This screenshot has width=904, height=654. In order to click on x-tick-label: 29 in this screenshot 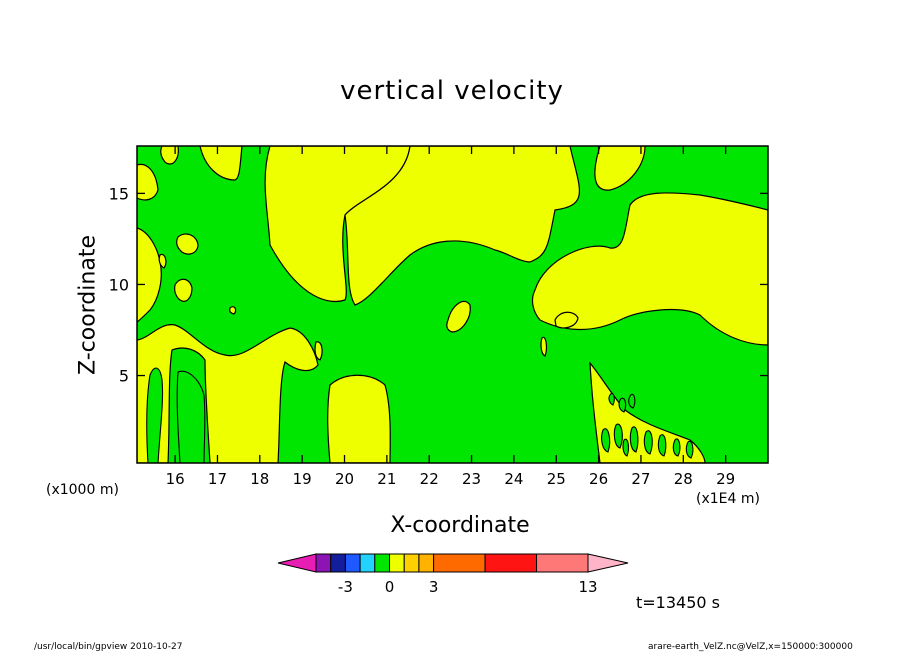, I will do `click(725, 479)`.